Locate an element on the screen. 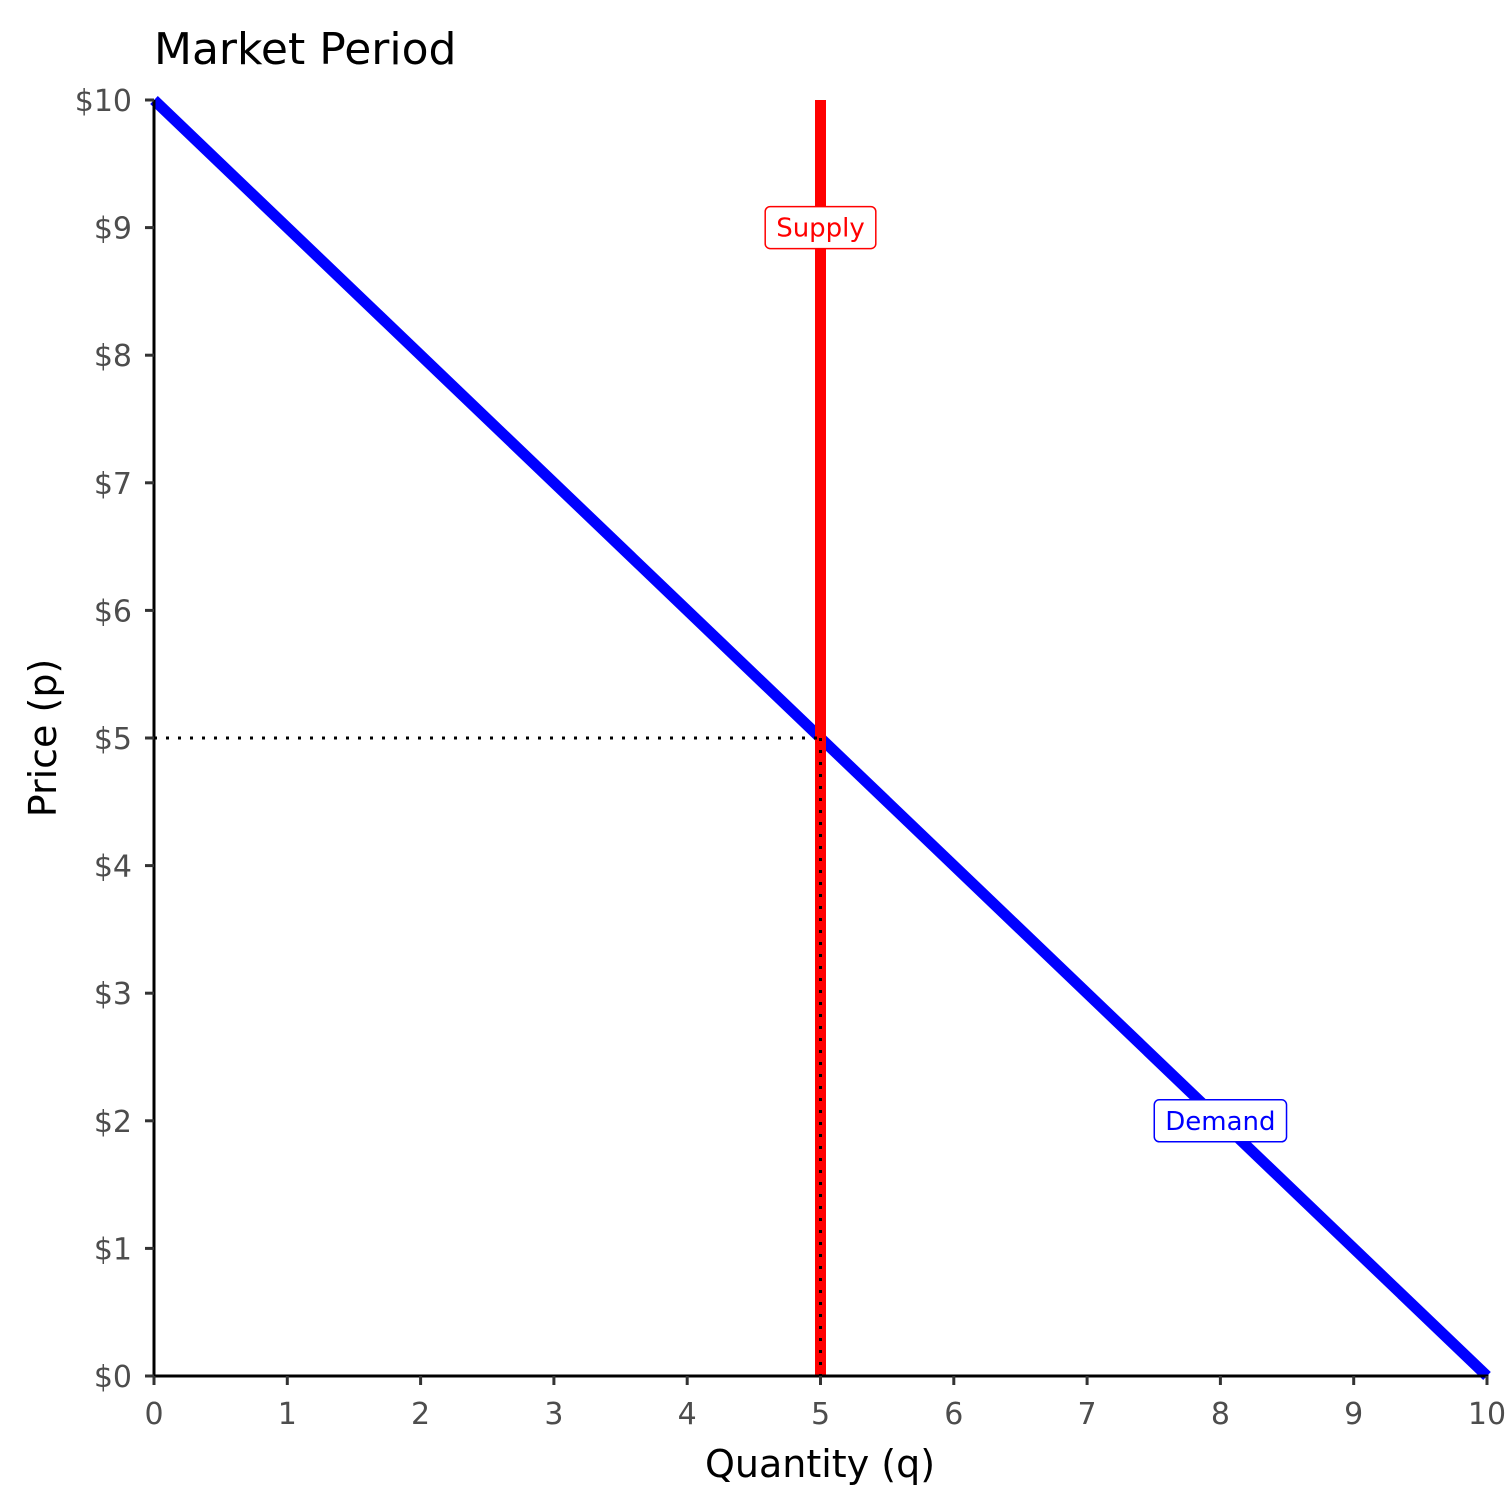 This screenshot has width=1512, height=1512. supply-label: Supply is located at coordinates (820, 229).